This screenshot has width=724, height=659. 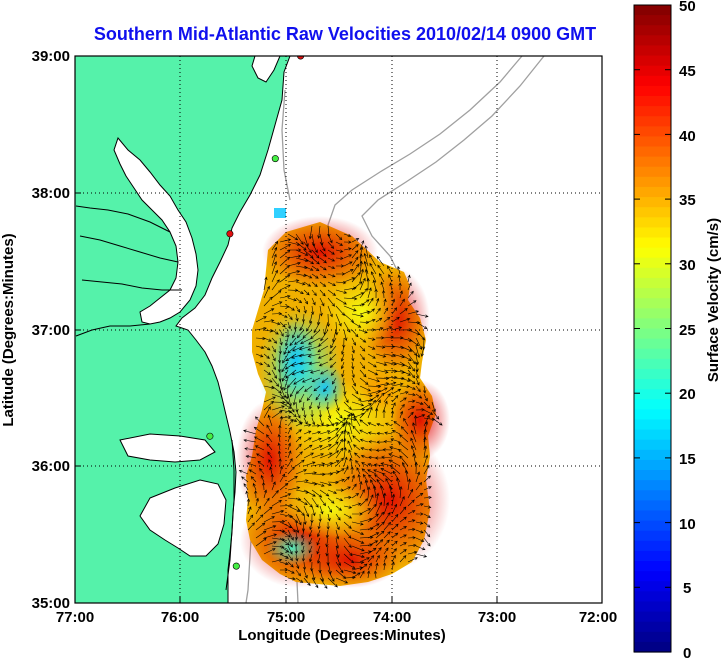 What do you see at coordinates (131, 285) in the screenshot?
I see `river-york` at bounding box center [131, 285].